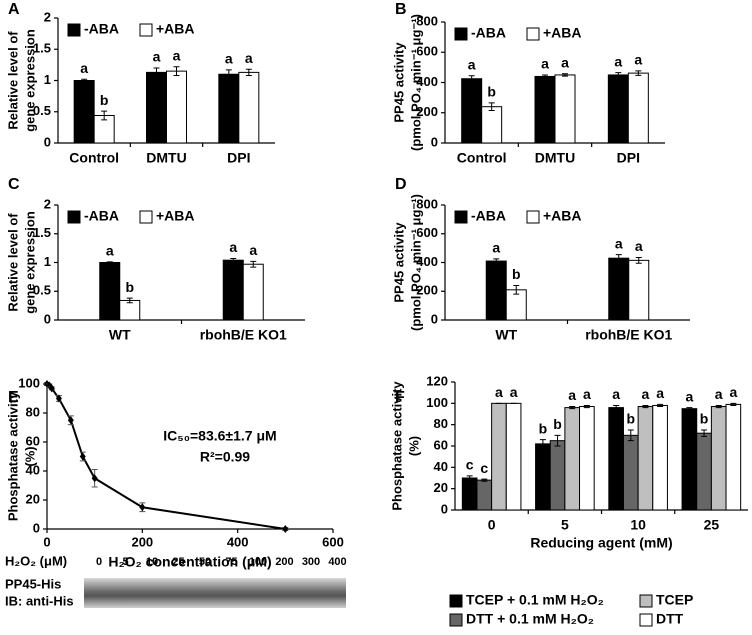  I want to click on significance-letter: c, so click(484, 468).